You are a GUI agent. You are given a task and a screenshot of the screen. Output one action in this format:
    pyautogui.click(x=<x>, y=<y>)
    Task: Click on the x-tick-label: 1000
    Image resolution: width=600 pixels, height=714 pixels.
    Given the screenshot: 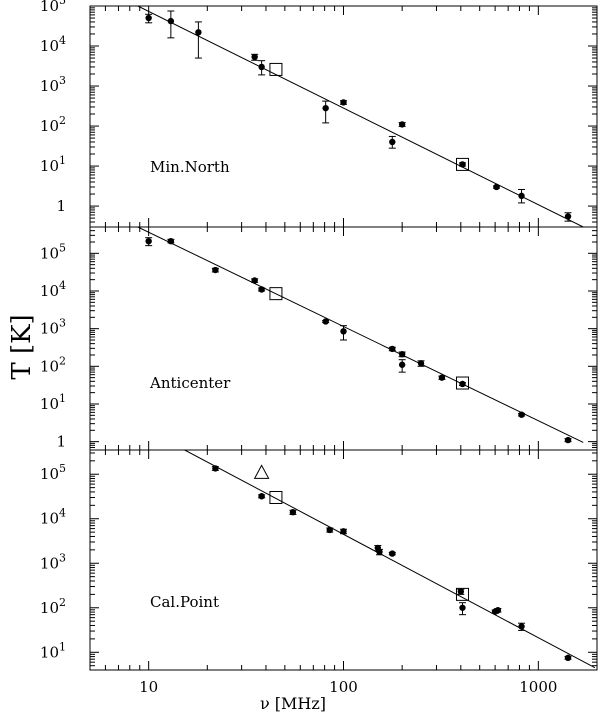 What is the action you would take?
    pyautogui.click(x=538, y=687)
    